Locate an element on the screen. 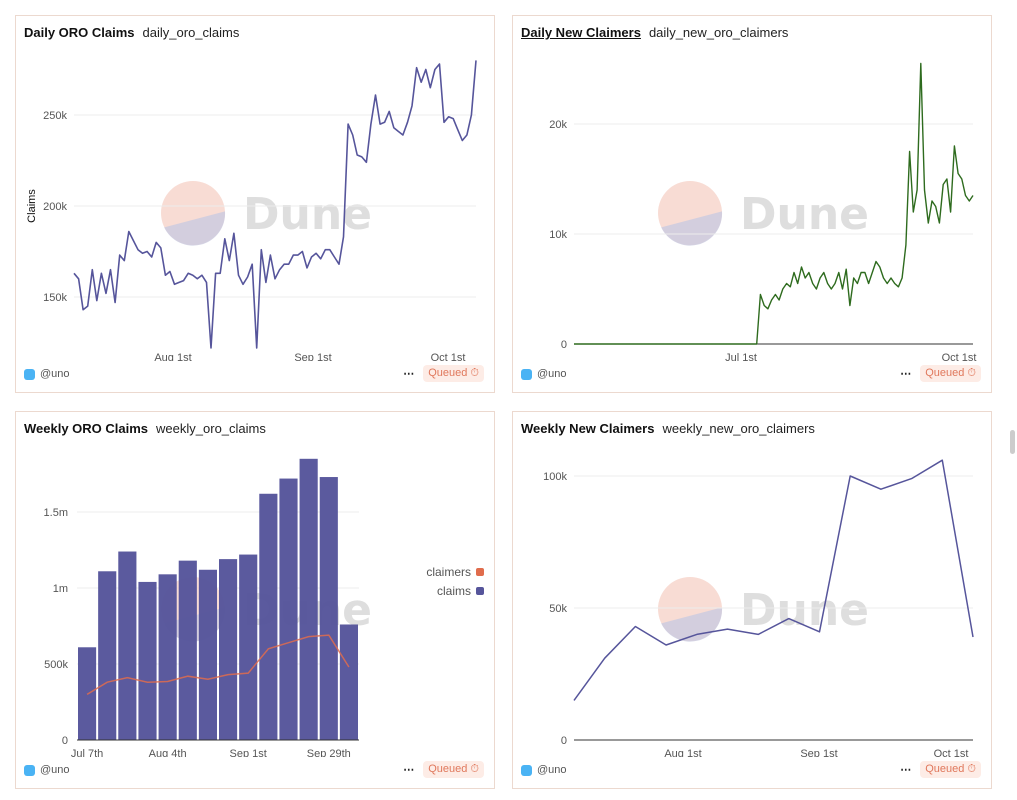  query-name: daily_oro_claims is located at coordinates (191, 32).